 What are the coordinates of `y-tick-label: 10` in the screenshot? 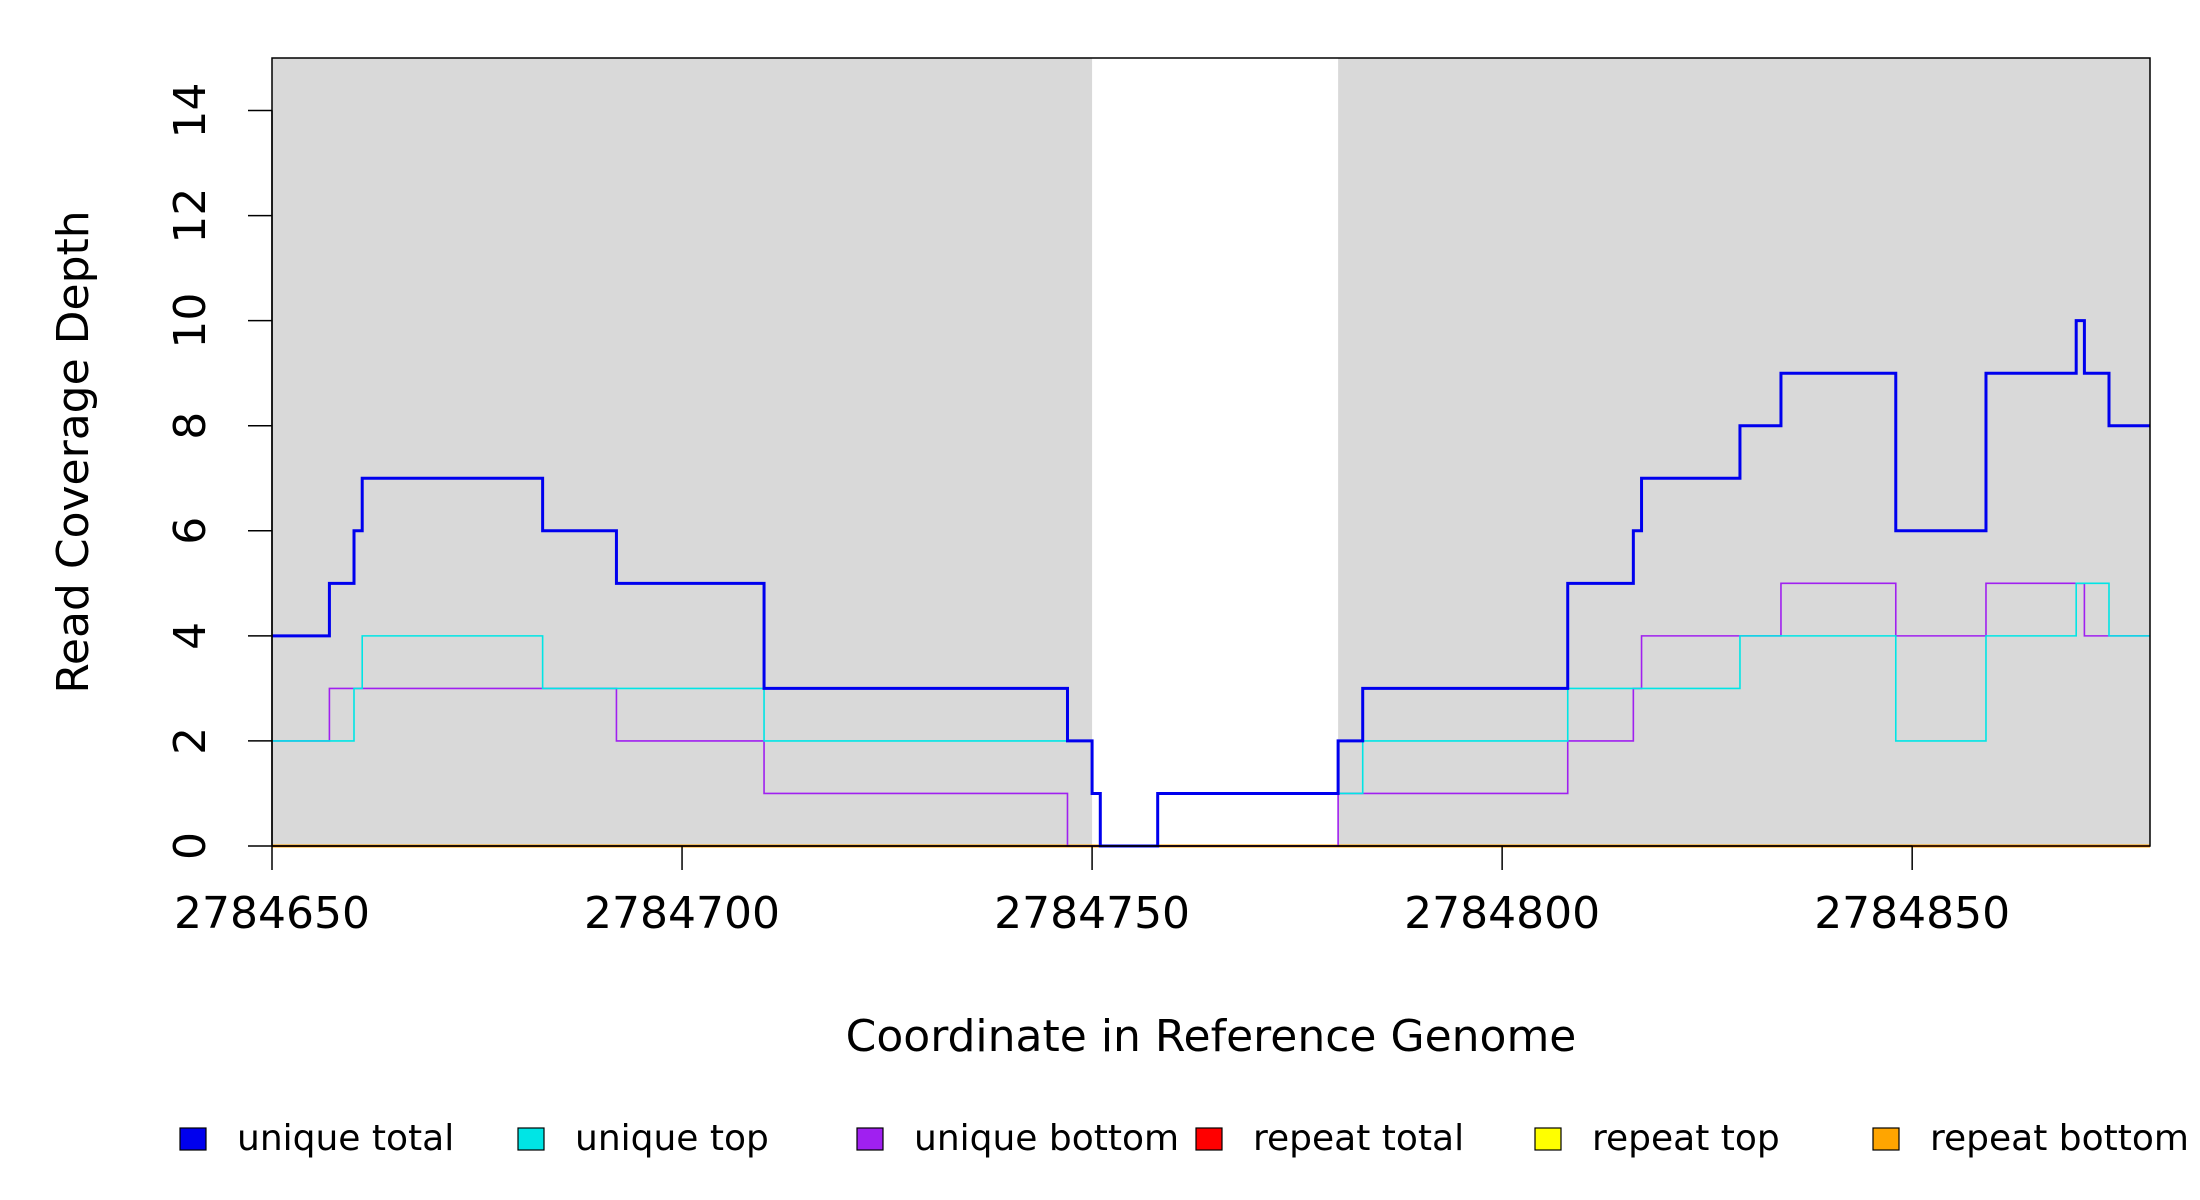 It's located at (190, 321).